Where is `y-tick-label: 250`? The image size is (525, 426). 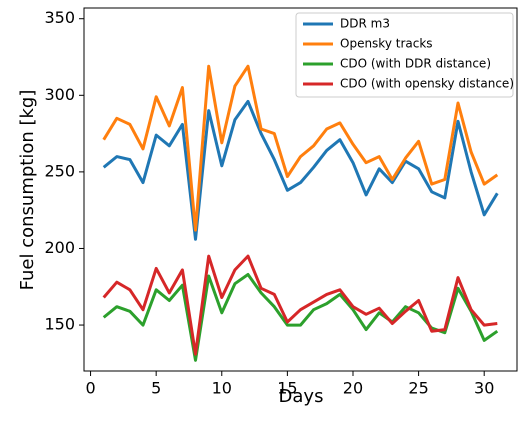 y-tick-label: 250 is located at coordinates (59, 170).